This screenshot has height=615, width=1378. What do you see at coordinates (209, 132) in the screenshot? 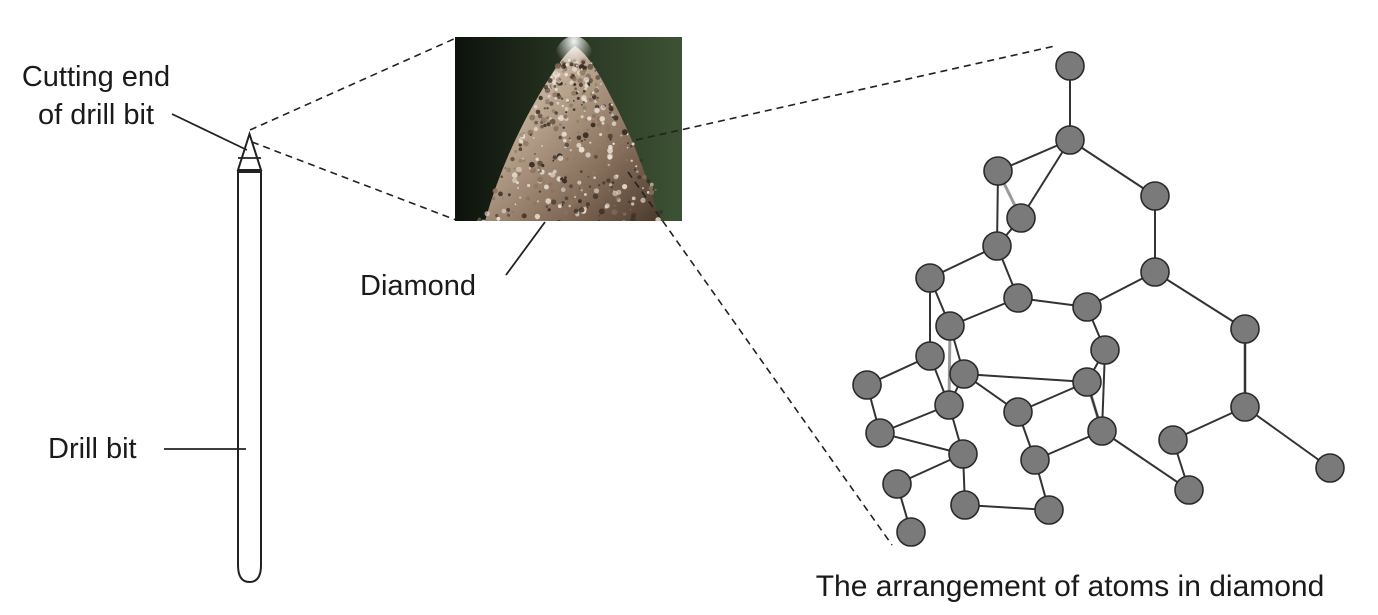
I see `cutting-end-leader` at bounding box center [209, 132].